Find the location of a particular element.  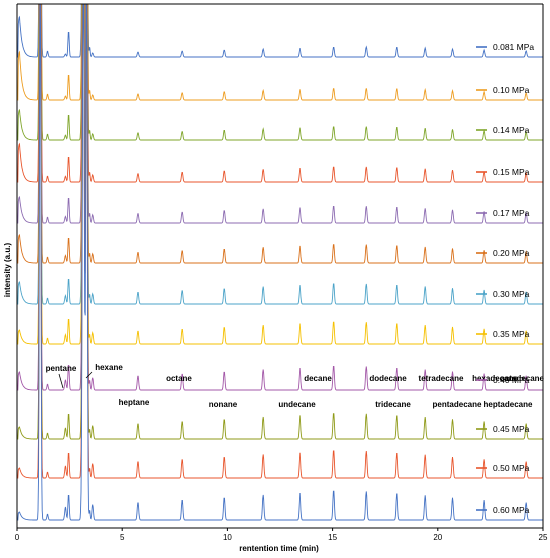

trace-line is located at coordinates (280, 31).